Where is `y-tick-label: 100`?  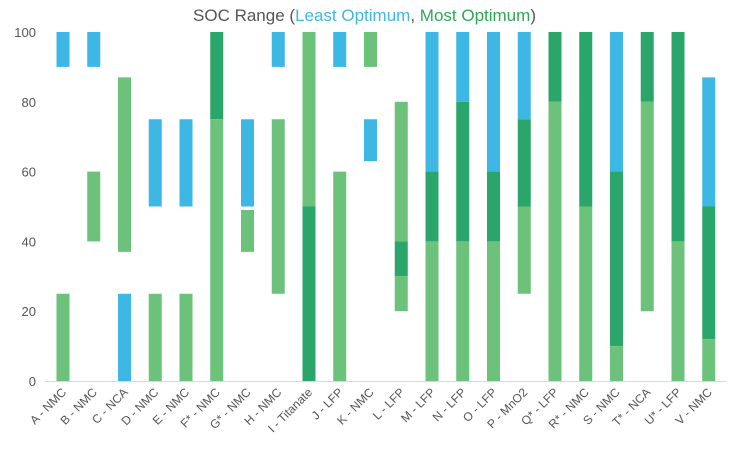
y-tick-label: 100 is located at coordinates (25, 32).